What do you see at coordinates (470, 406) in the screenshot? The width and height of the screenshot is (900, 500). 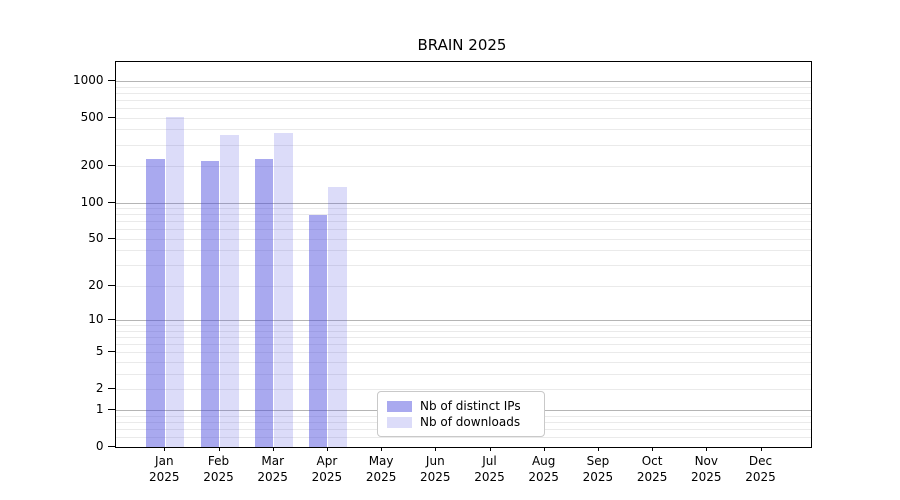 I see `legend-label-distinct-ips: Nb of distinct IPs` at bounding box center [470, 406].